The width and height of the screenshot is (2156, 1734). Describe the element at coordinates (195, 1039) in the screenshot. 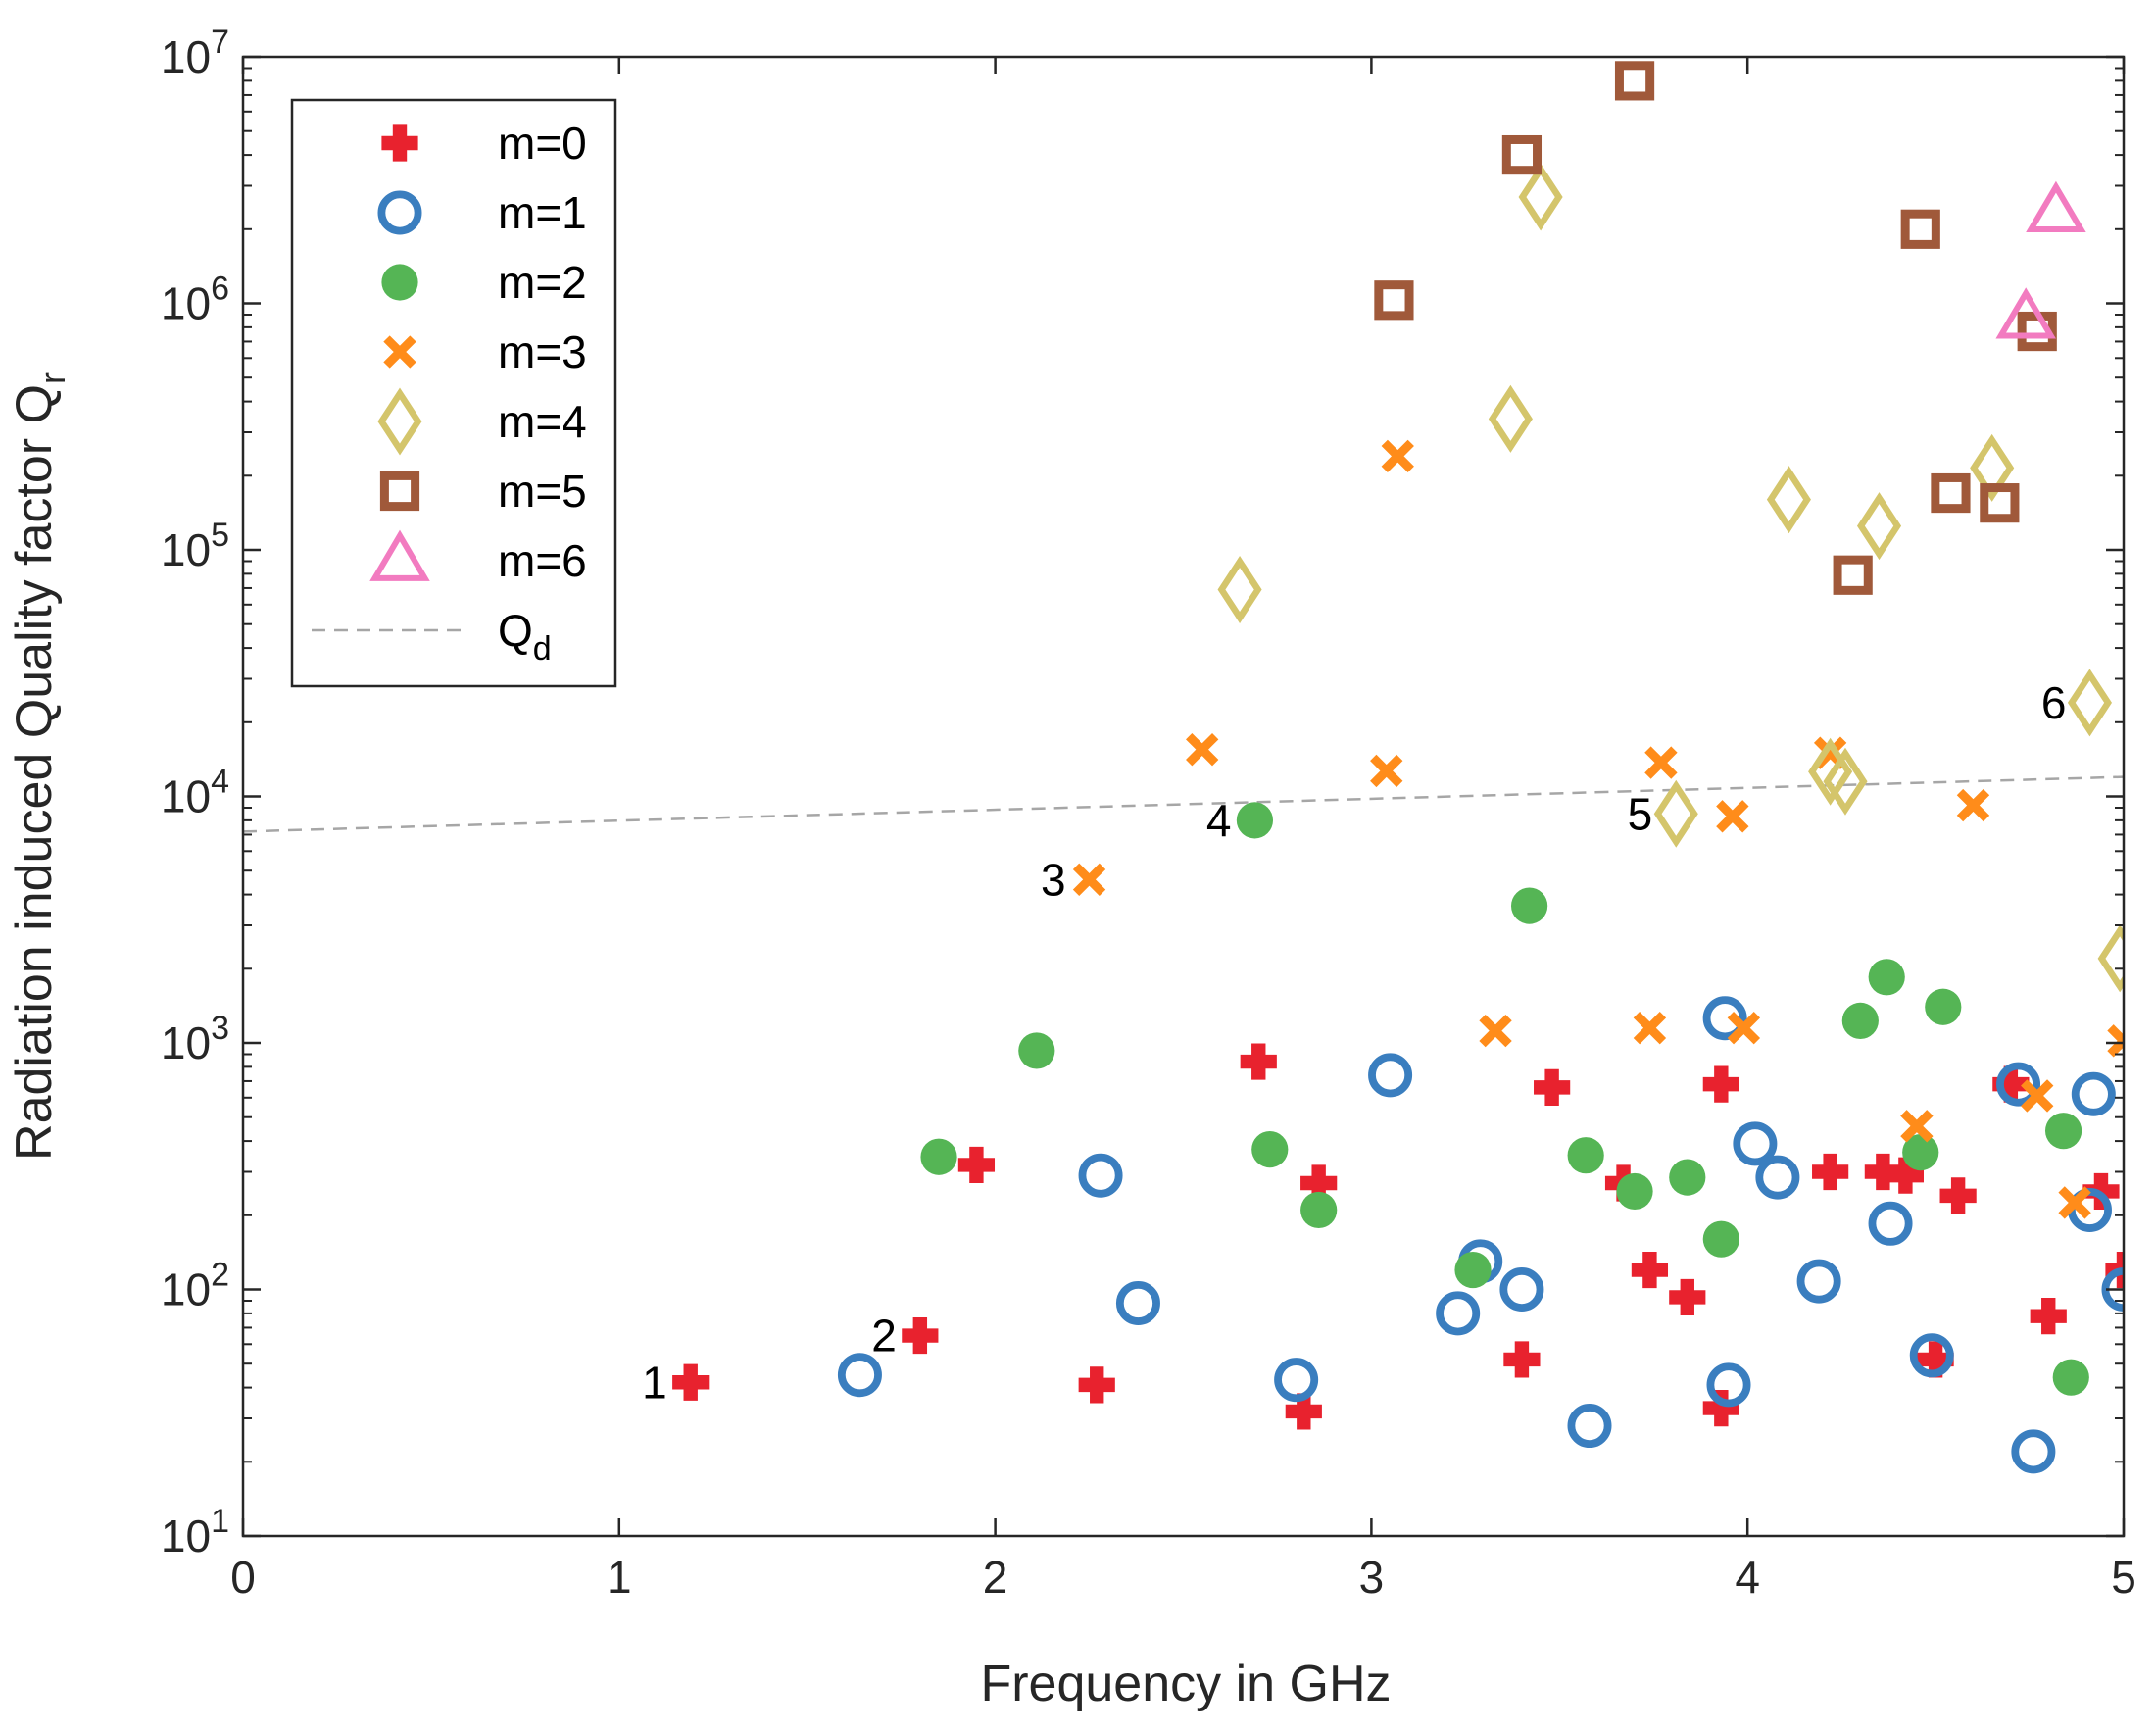

I see `y-tick-label-1e3: 10³` at that location.